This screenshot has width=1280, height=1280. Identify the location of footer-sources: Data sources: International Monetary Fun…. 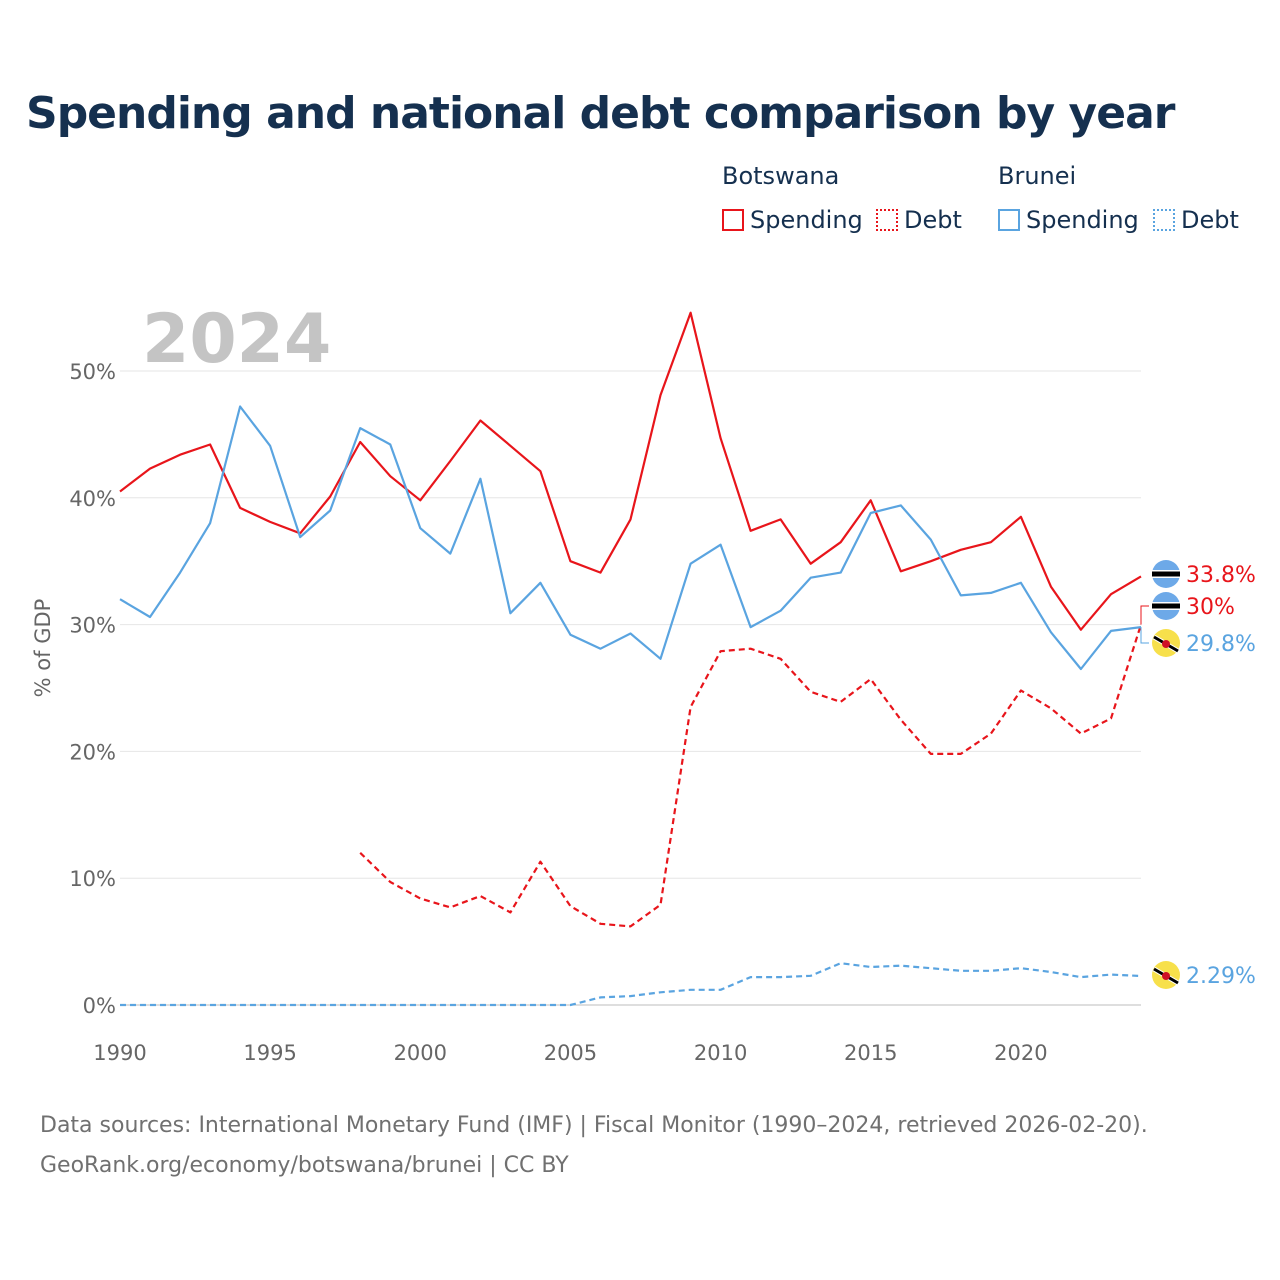
(594, 1125).